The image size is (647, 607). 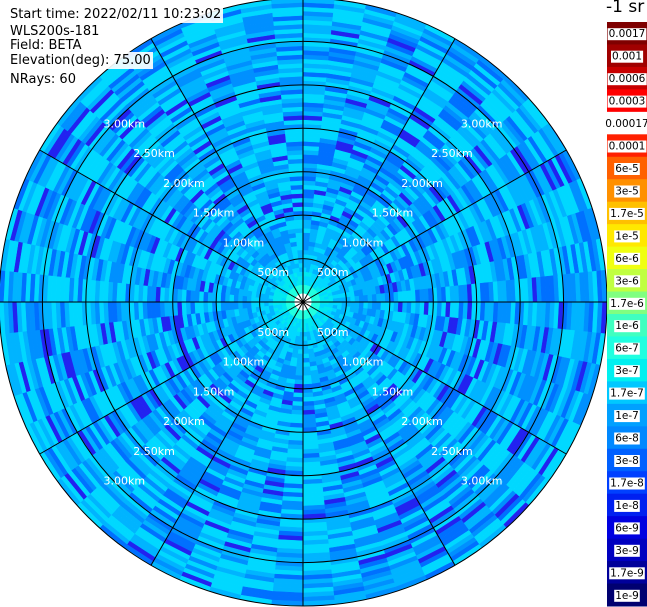 I want to click on colorbar-tick-label: 0.0006, so click(x=627, y=79).